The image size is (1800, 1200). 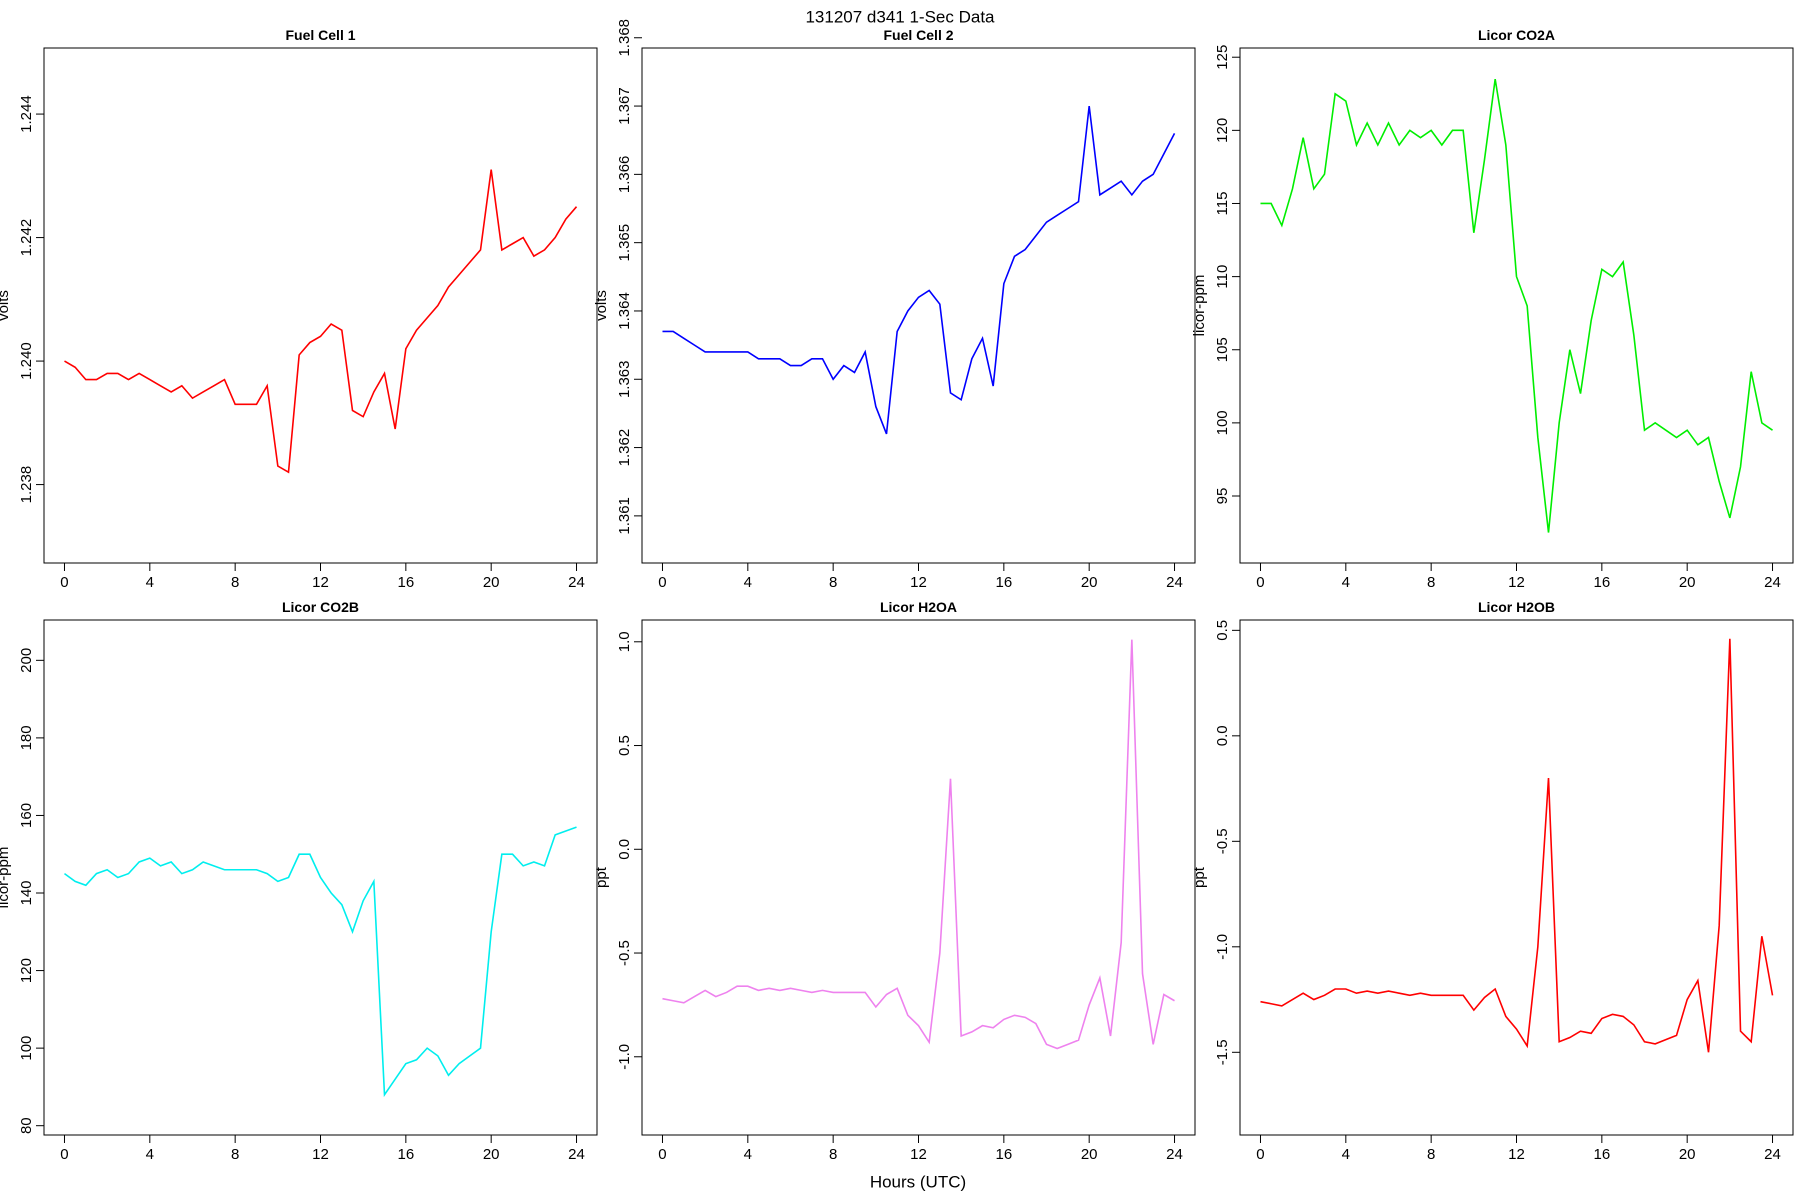 What do you see at coordinates (26, 485) in the screenshot?
I see `y-tick-label: 1.238` at bounding box center [26, 485].